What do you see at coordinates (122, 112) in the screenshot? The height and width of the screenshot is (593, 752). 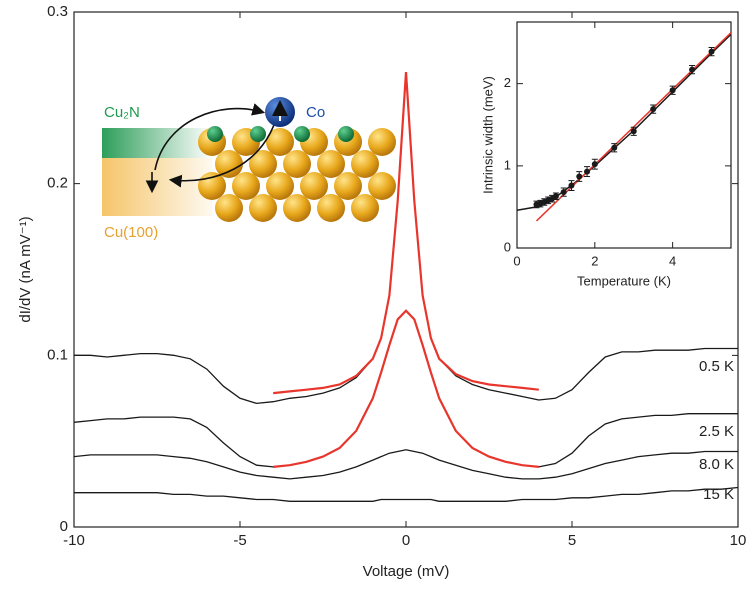 I see `label-cu2n: Cu₂N` at bounding box center [122, 112].